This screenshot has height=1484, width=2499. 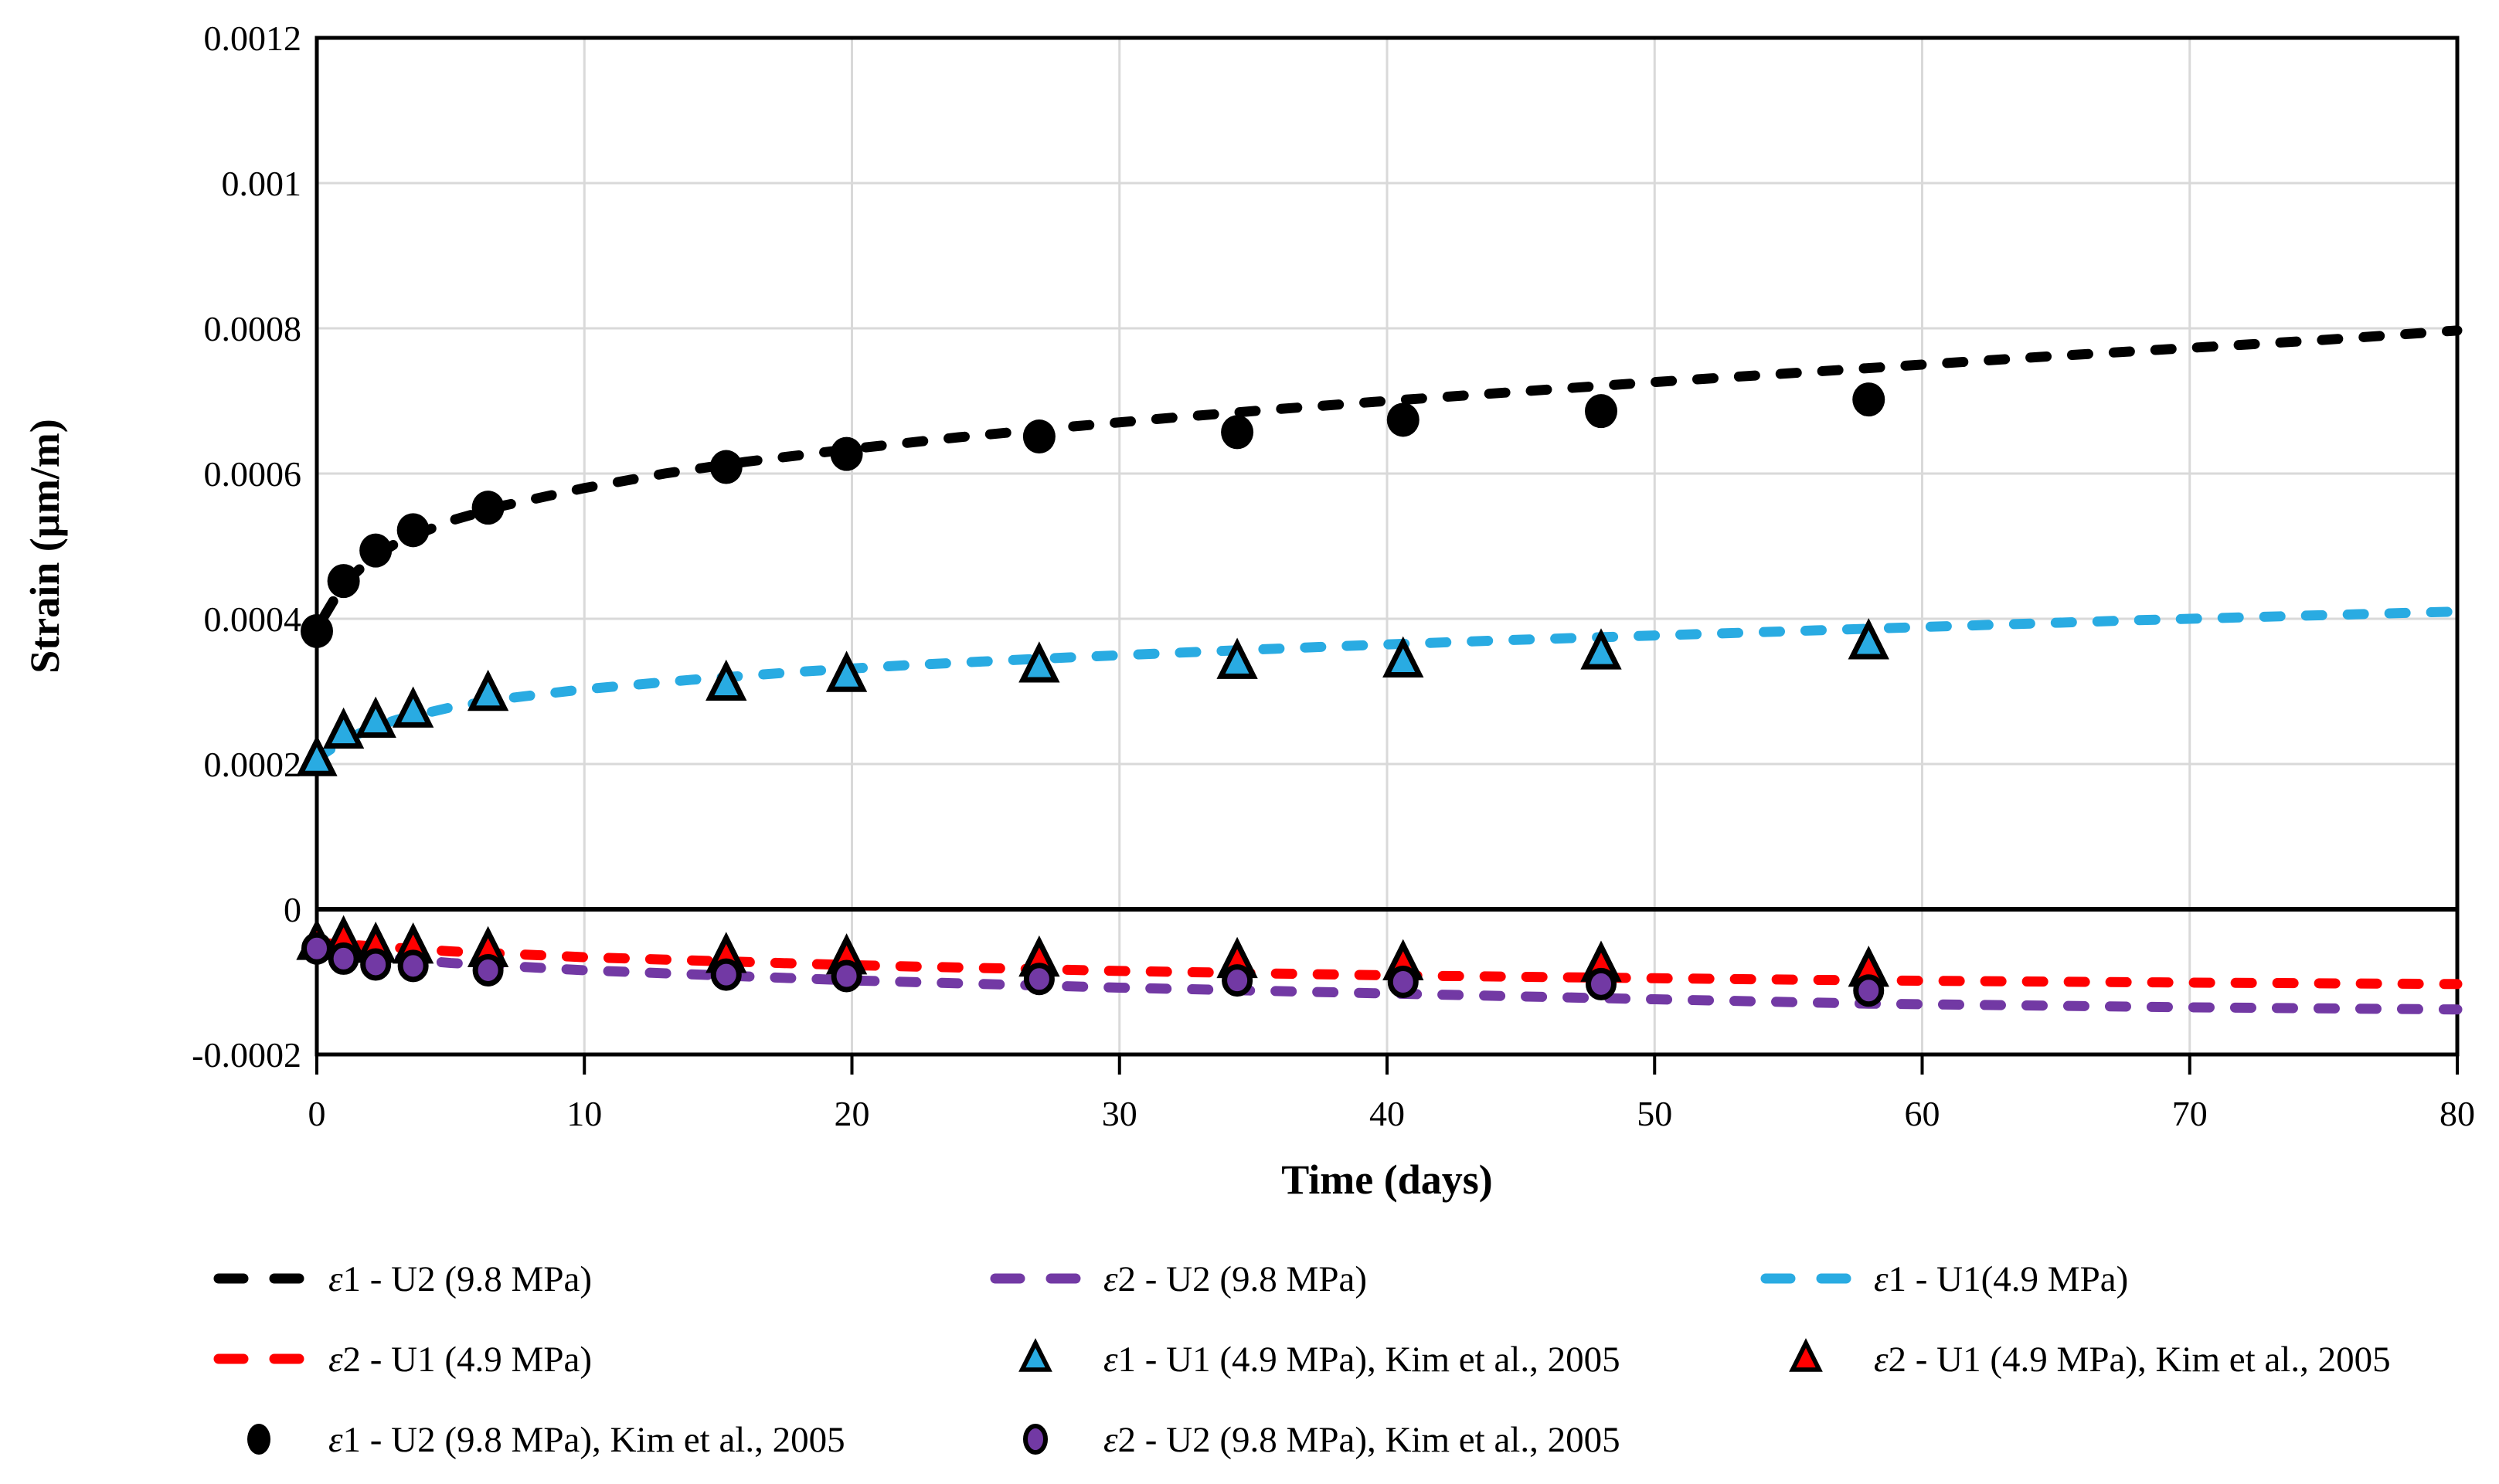 I want to click on legend-entry-line_e2_u1: ε2 - U1 (4.9 MPa), so click(x=402, y=1360).